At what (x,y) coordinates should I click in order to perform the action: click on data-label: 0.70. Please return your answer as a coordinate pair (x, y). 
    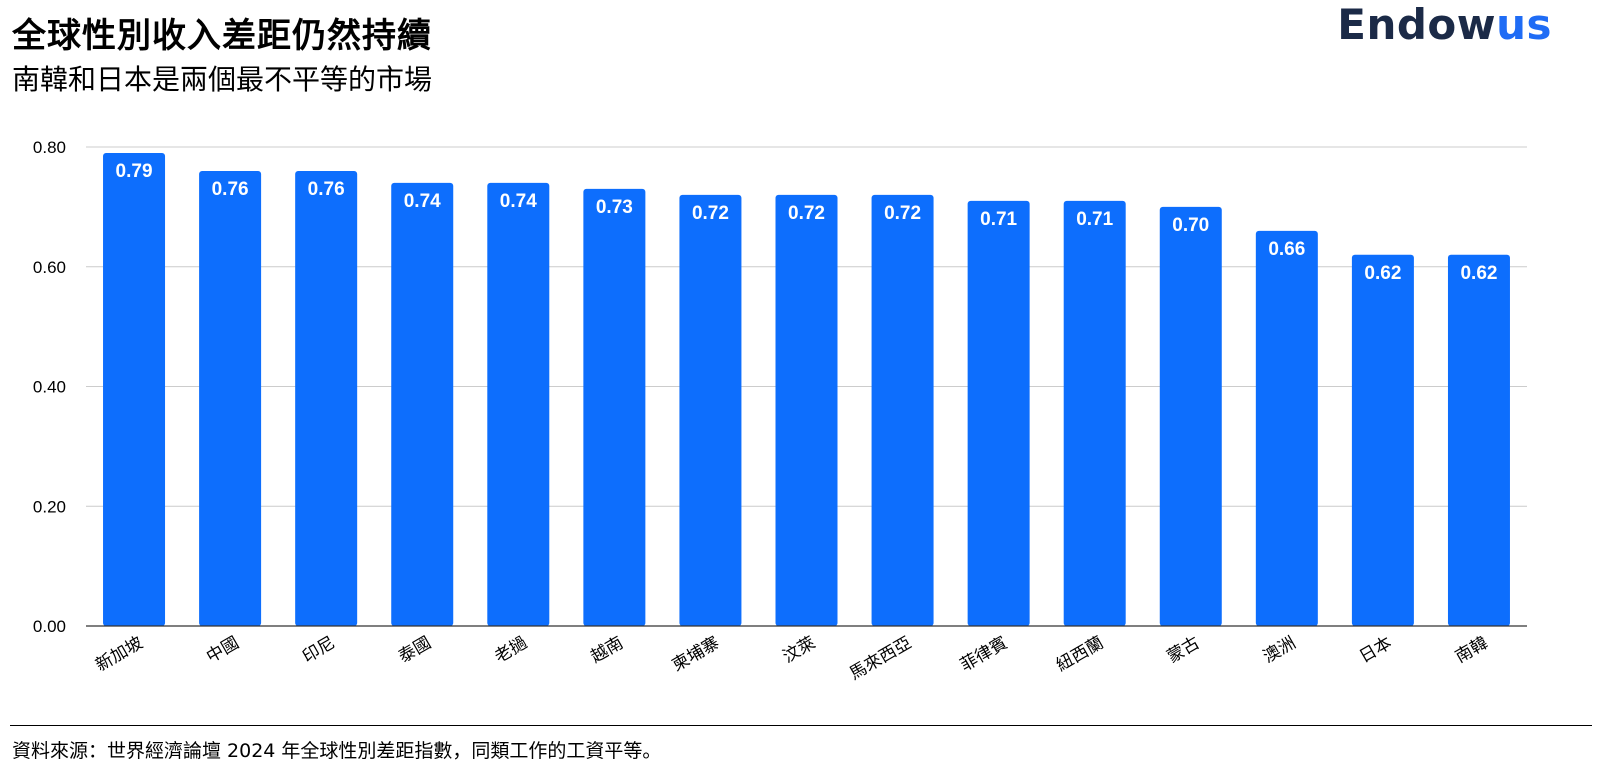
    Looking at the image, I should click on (1190, 225).